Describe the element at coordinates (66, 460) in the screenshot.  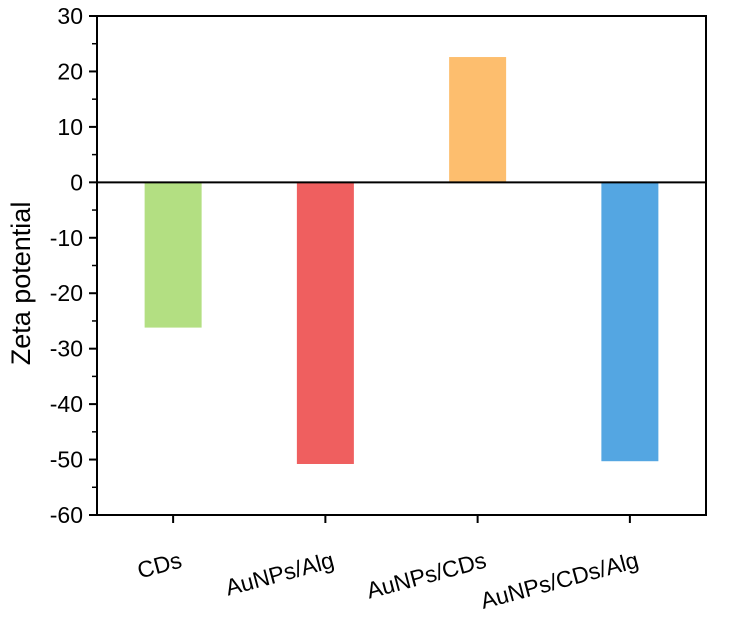
I see `y-tick-label: -50` at that location.